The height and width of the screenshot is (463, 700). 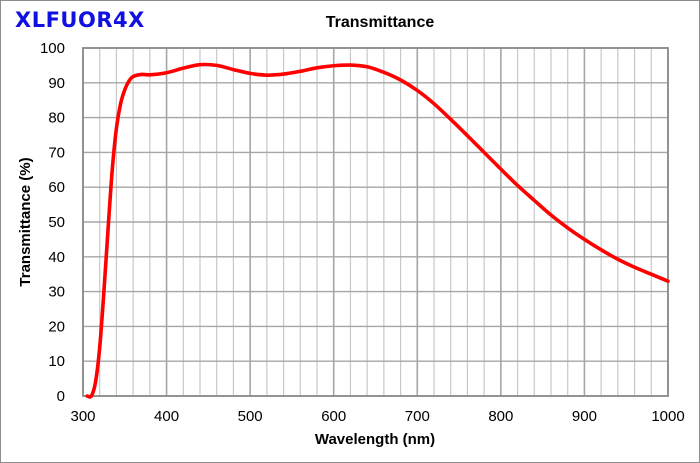 What do you see at coordinates (380, 22) in the screenshot?
I see `chart-title: Transmittance` at bounding box center [380, 22].